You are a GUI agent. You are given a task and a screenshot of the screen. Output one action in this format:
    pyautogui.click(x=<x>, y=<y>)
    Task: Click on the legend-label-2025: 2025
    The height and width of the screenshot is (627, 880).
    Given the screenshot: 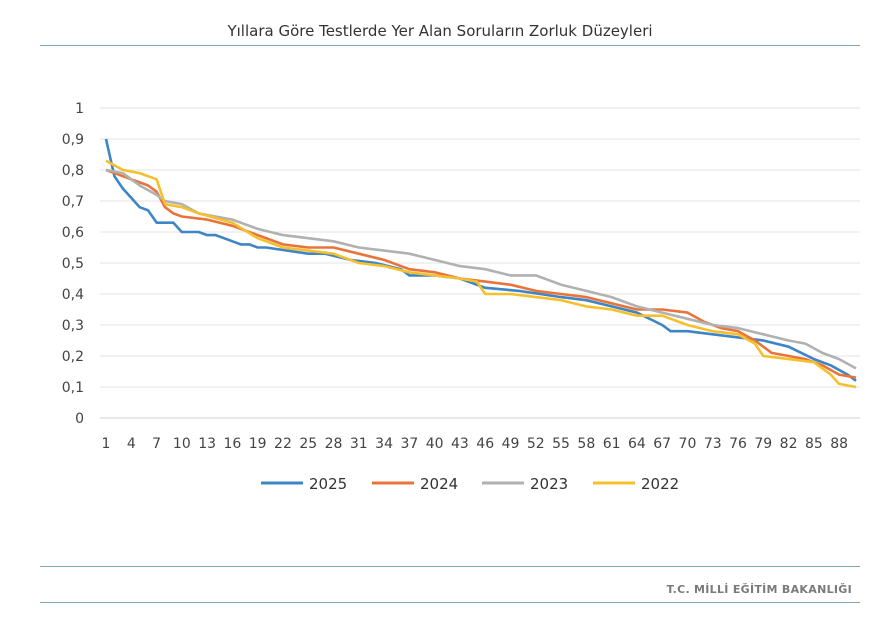 What is the action you would take?
    pyautogui.click(x=328, y=484)
    